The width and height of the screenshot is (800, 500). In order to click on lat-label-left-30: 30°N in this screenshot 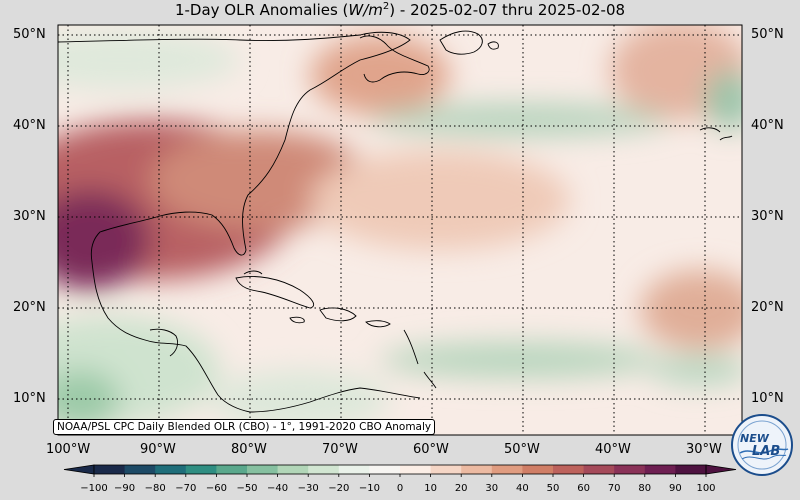, I will do `click(29, 216)`.